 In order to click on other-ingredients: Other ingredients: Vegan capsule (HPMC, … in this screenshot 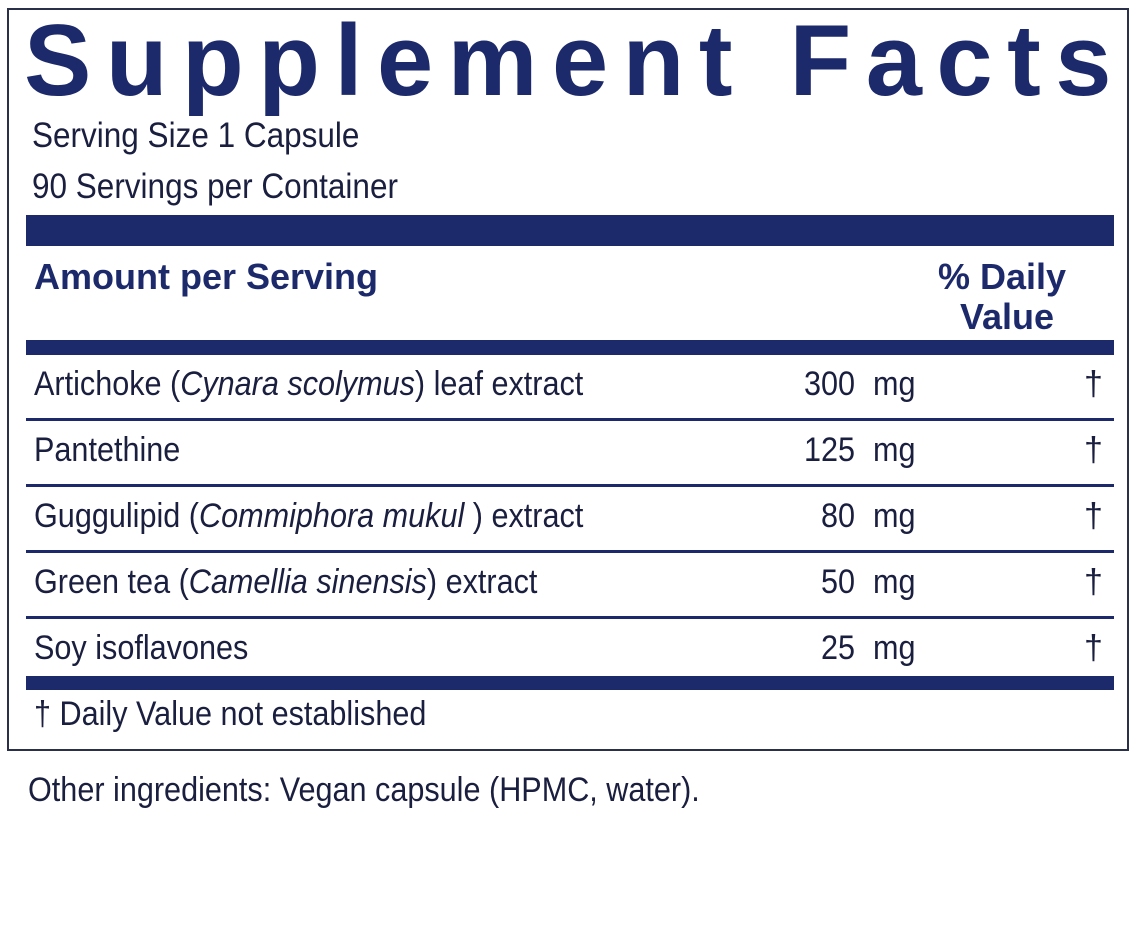, I will do `click(364, 790)`.